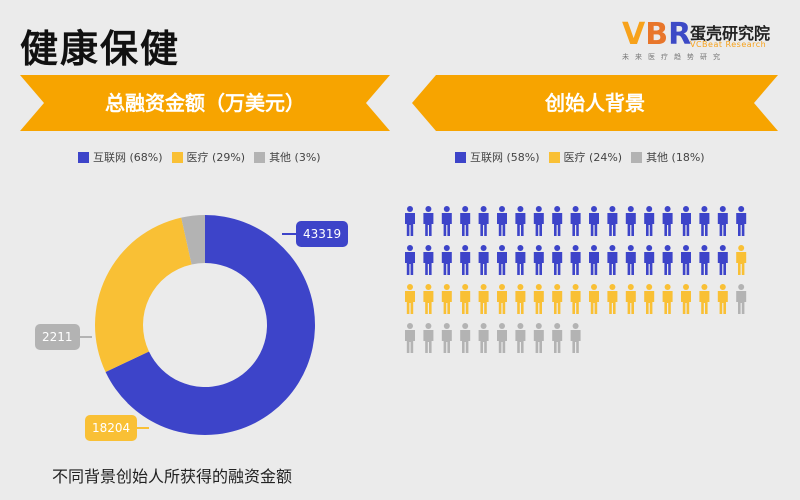 This screenshot has width=800, height=500. I want to click on logo-mark-v: V, so click(634, 34).